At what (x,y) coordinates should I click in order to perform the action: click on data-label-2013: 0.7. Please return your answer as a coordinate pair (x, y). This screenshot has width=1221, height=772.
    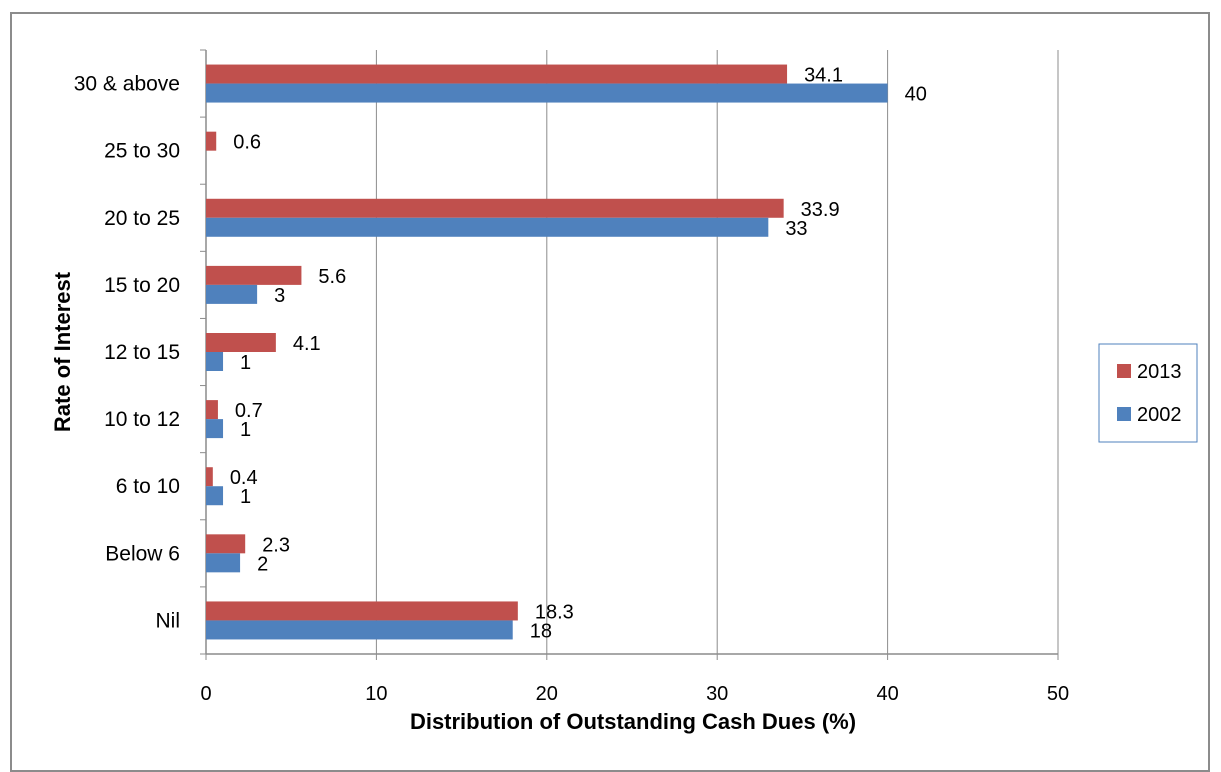
    Looking at the image, I should click on (249, 411).